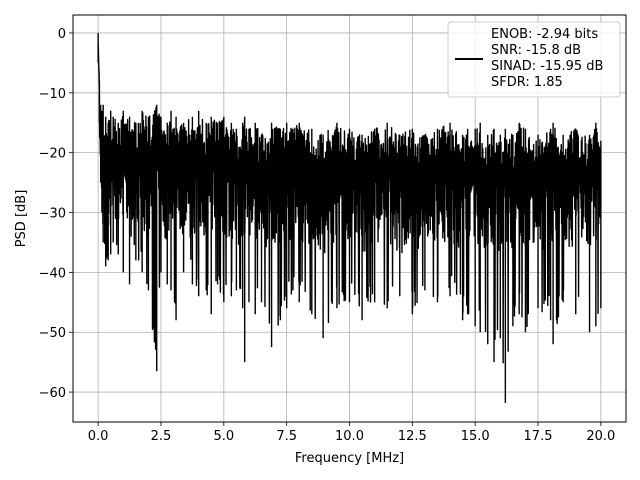  What do you see at coordinates (600, 436) in the screenshot?
I see `x-tick-label: 20.0` at bounding box center [600, 436].